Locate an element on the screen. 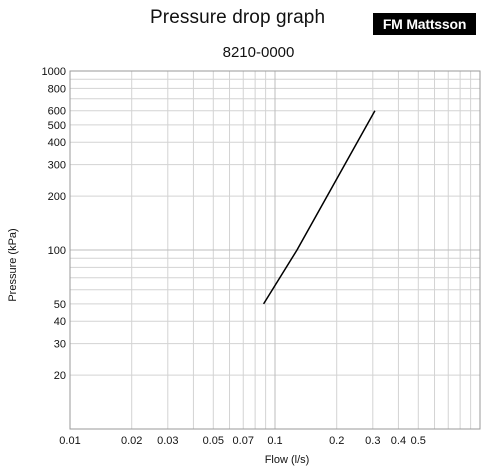 This screenshot has height=466, width=481. chart-subtitle: 8210-0000 is located at coordinates (258, 52).